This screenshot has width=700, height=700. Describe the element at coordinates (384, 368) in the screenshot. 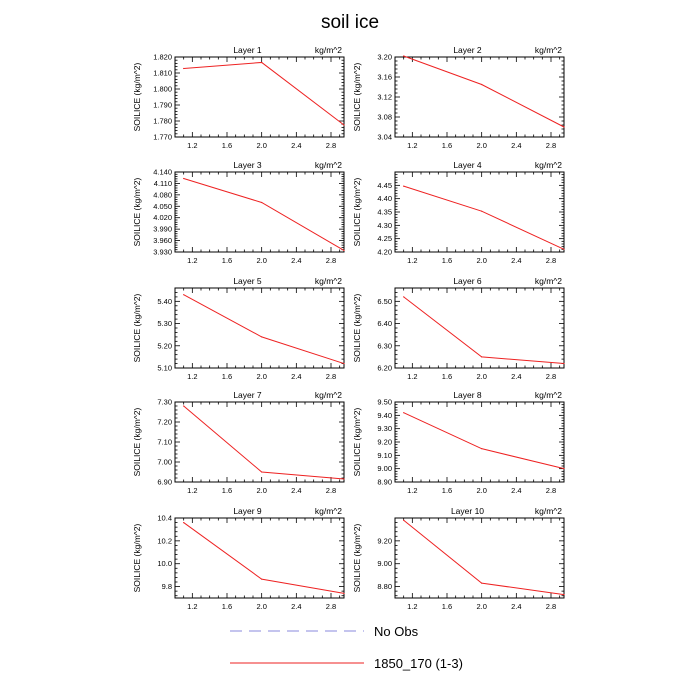

I see `y-tick-label: 6.20` at that location.